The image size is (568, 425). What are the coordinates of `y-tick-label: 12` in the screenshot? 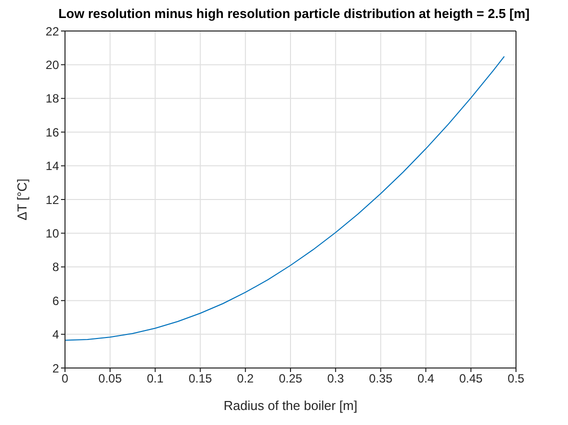 It's located at (53, 199).